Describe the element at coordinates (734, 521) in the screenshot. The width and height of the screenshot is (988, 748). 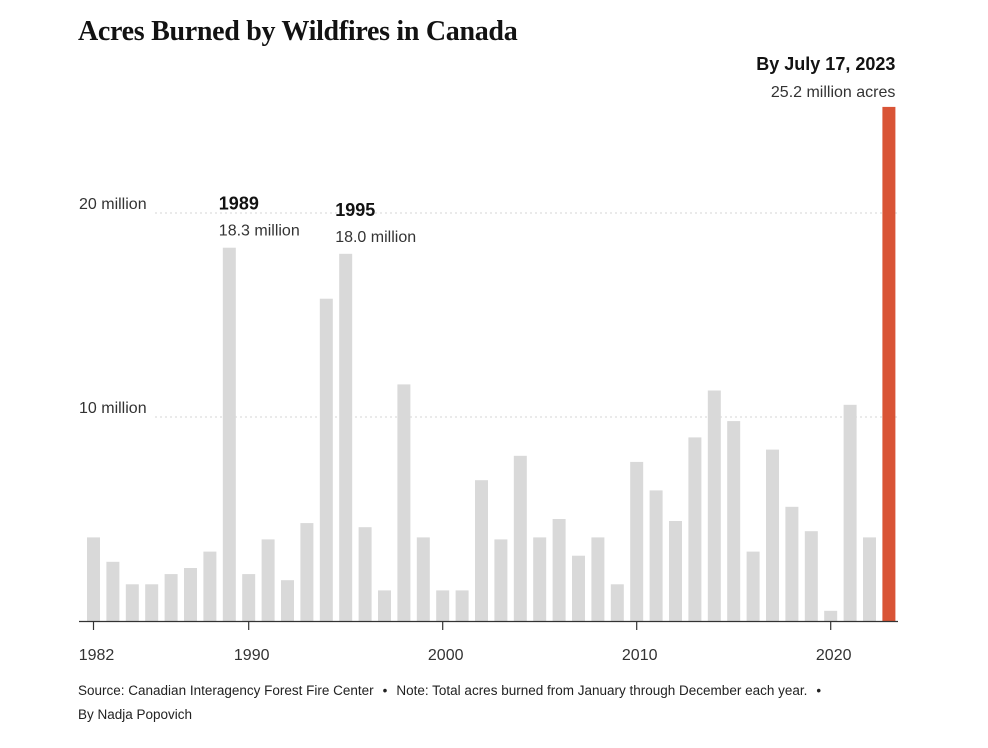
I see `bar-2015` at that location.